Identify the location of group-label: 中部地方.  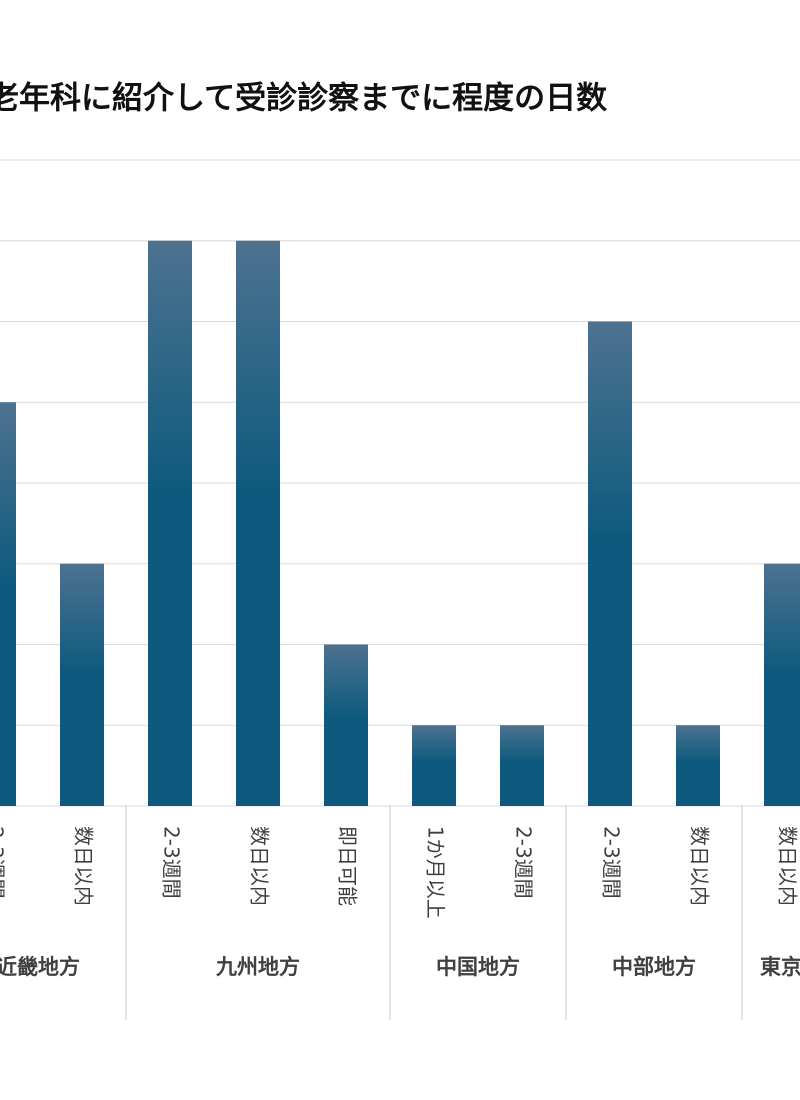
(654, 967).